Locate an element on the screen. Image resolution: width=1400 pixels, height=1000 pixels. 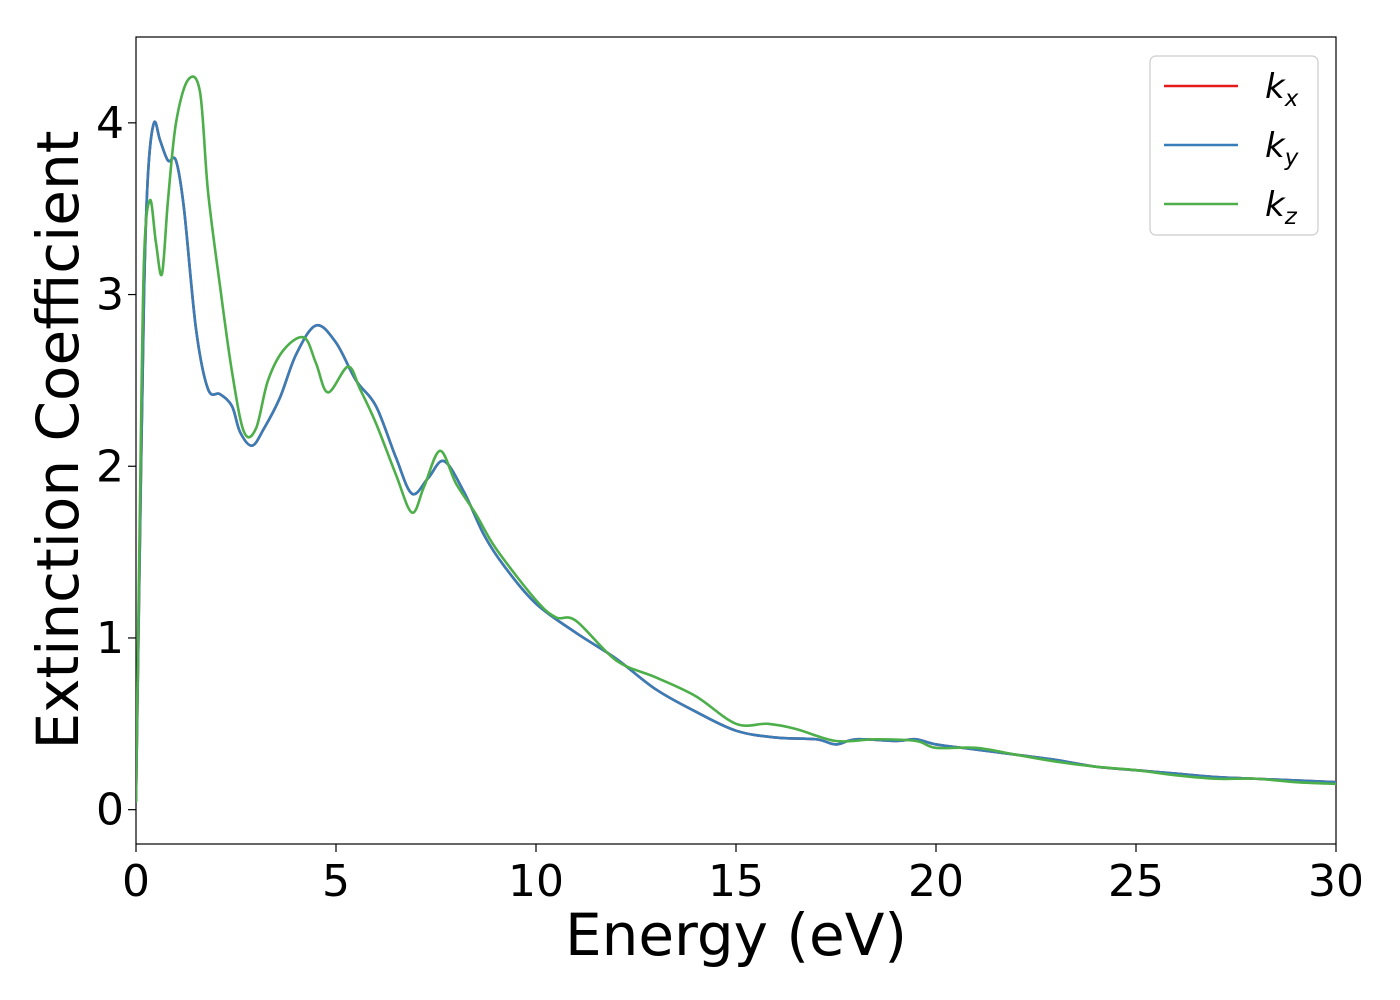
y-tick-label: 4 is located at coordinates (110, 123).